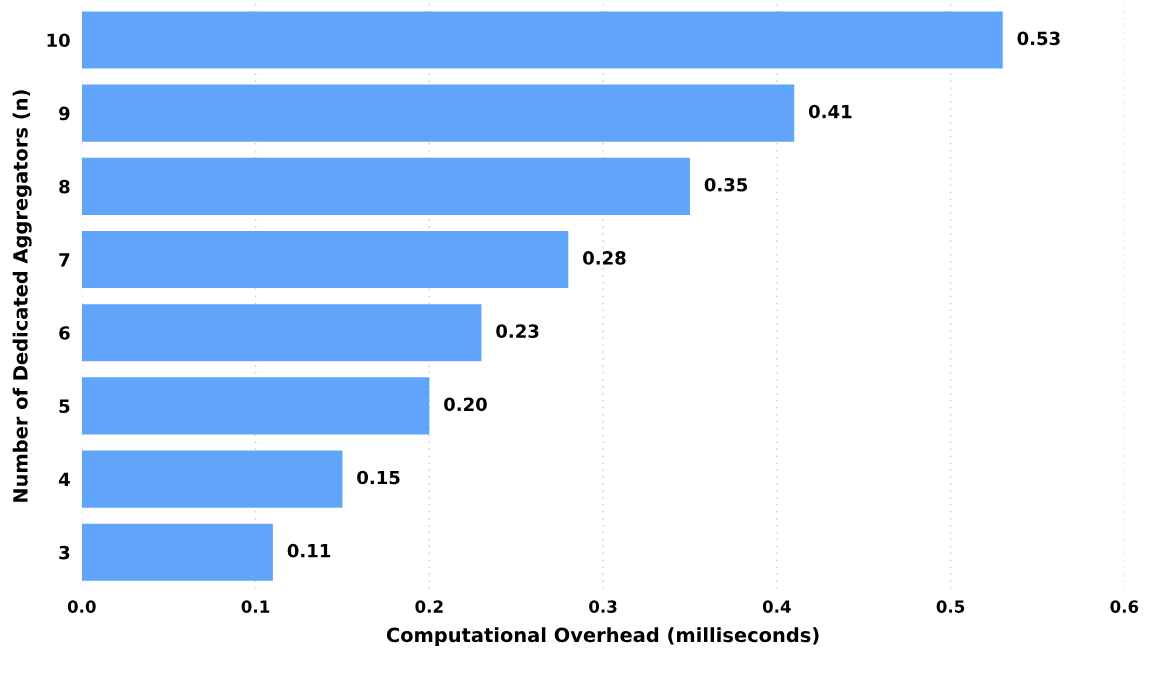  I want to click on data-label: 0.15, so click(378, 477).